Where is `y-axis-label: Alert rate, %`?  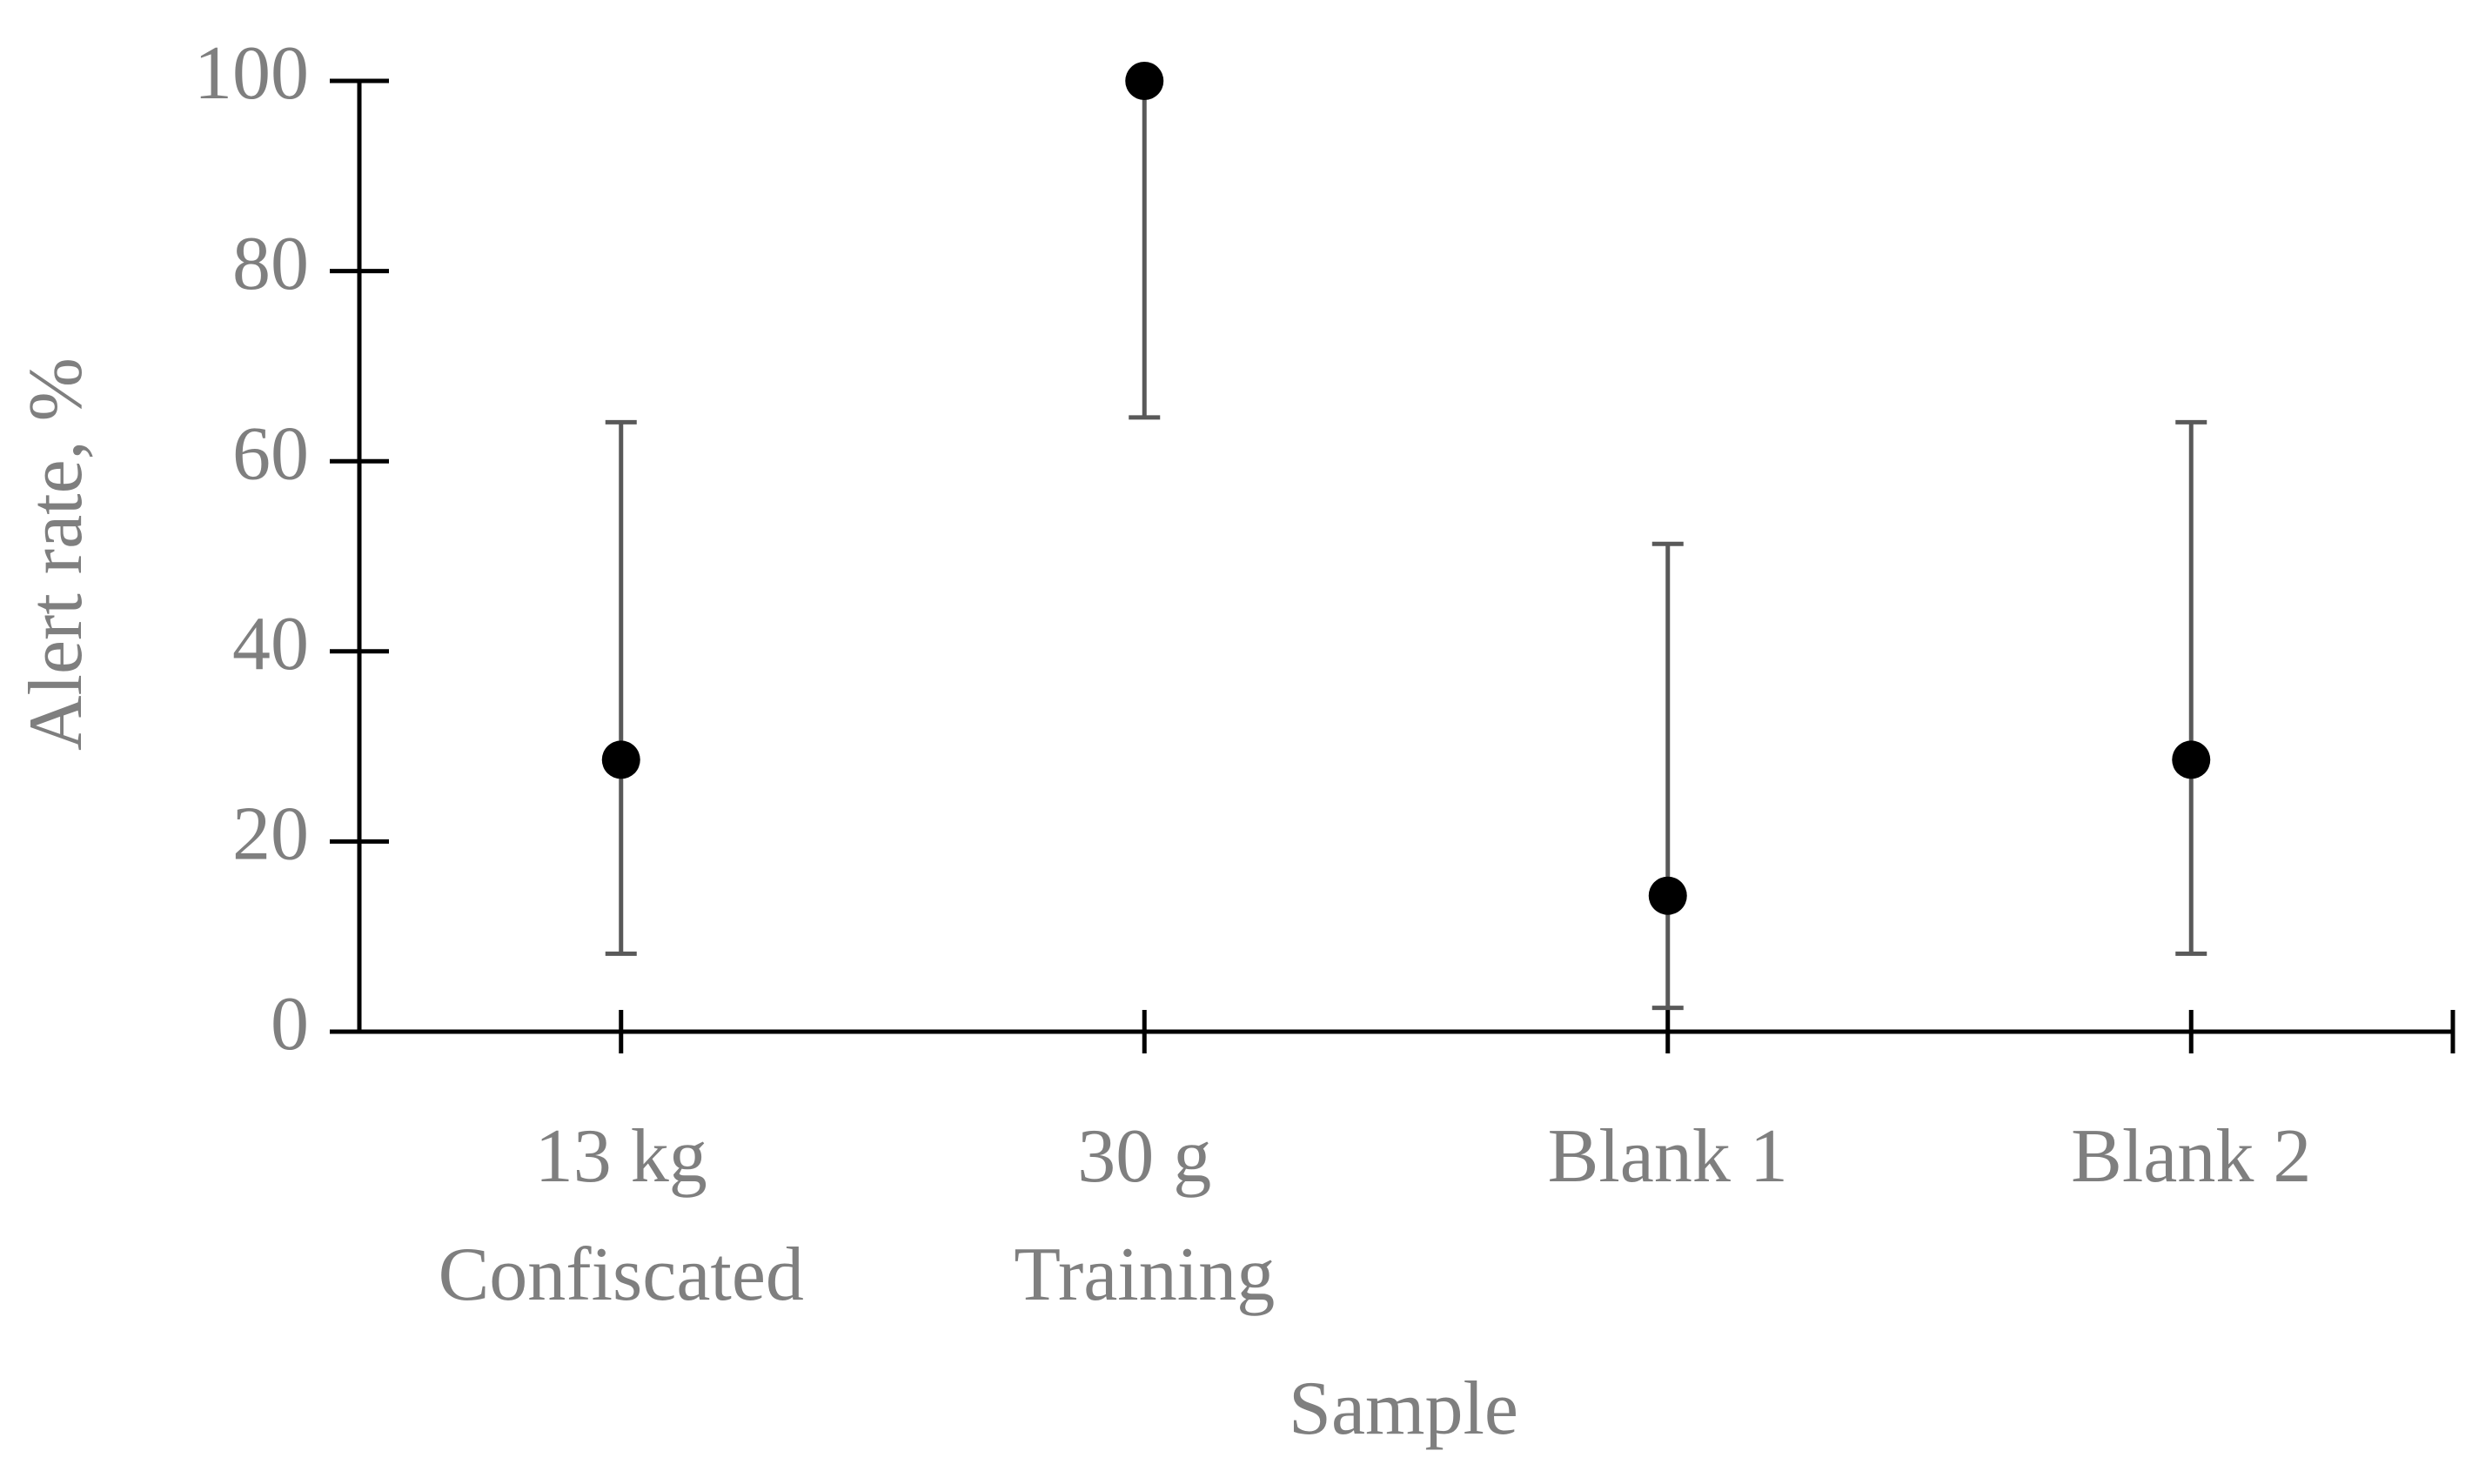
y-axis-label: Alert rate, % is located at coordinates (56, 554).